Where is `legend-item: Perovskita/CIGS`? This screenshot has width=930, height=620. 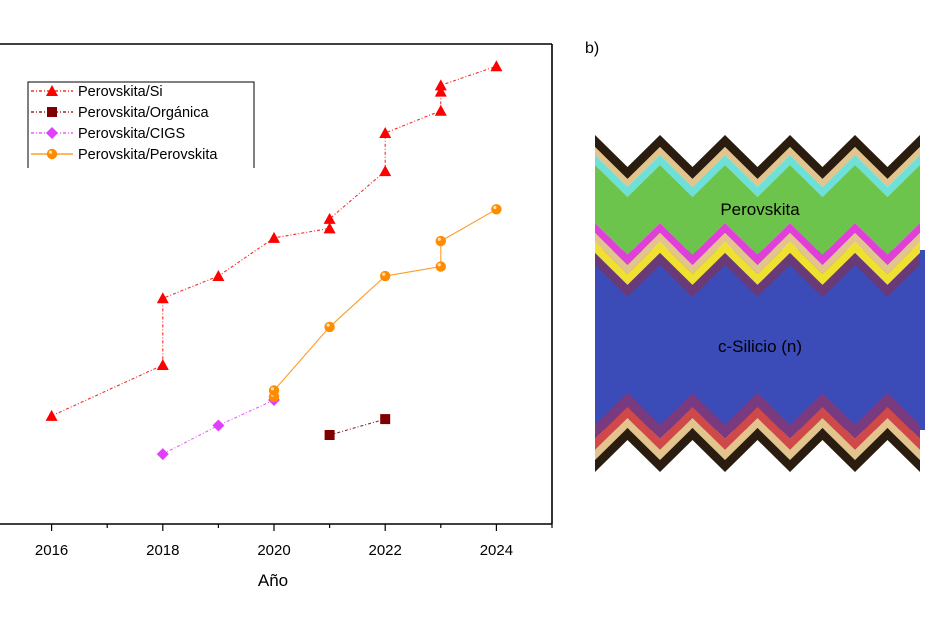 legend-item: Perovskita/CIGS is located at coordinates (108, 134).